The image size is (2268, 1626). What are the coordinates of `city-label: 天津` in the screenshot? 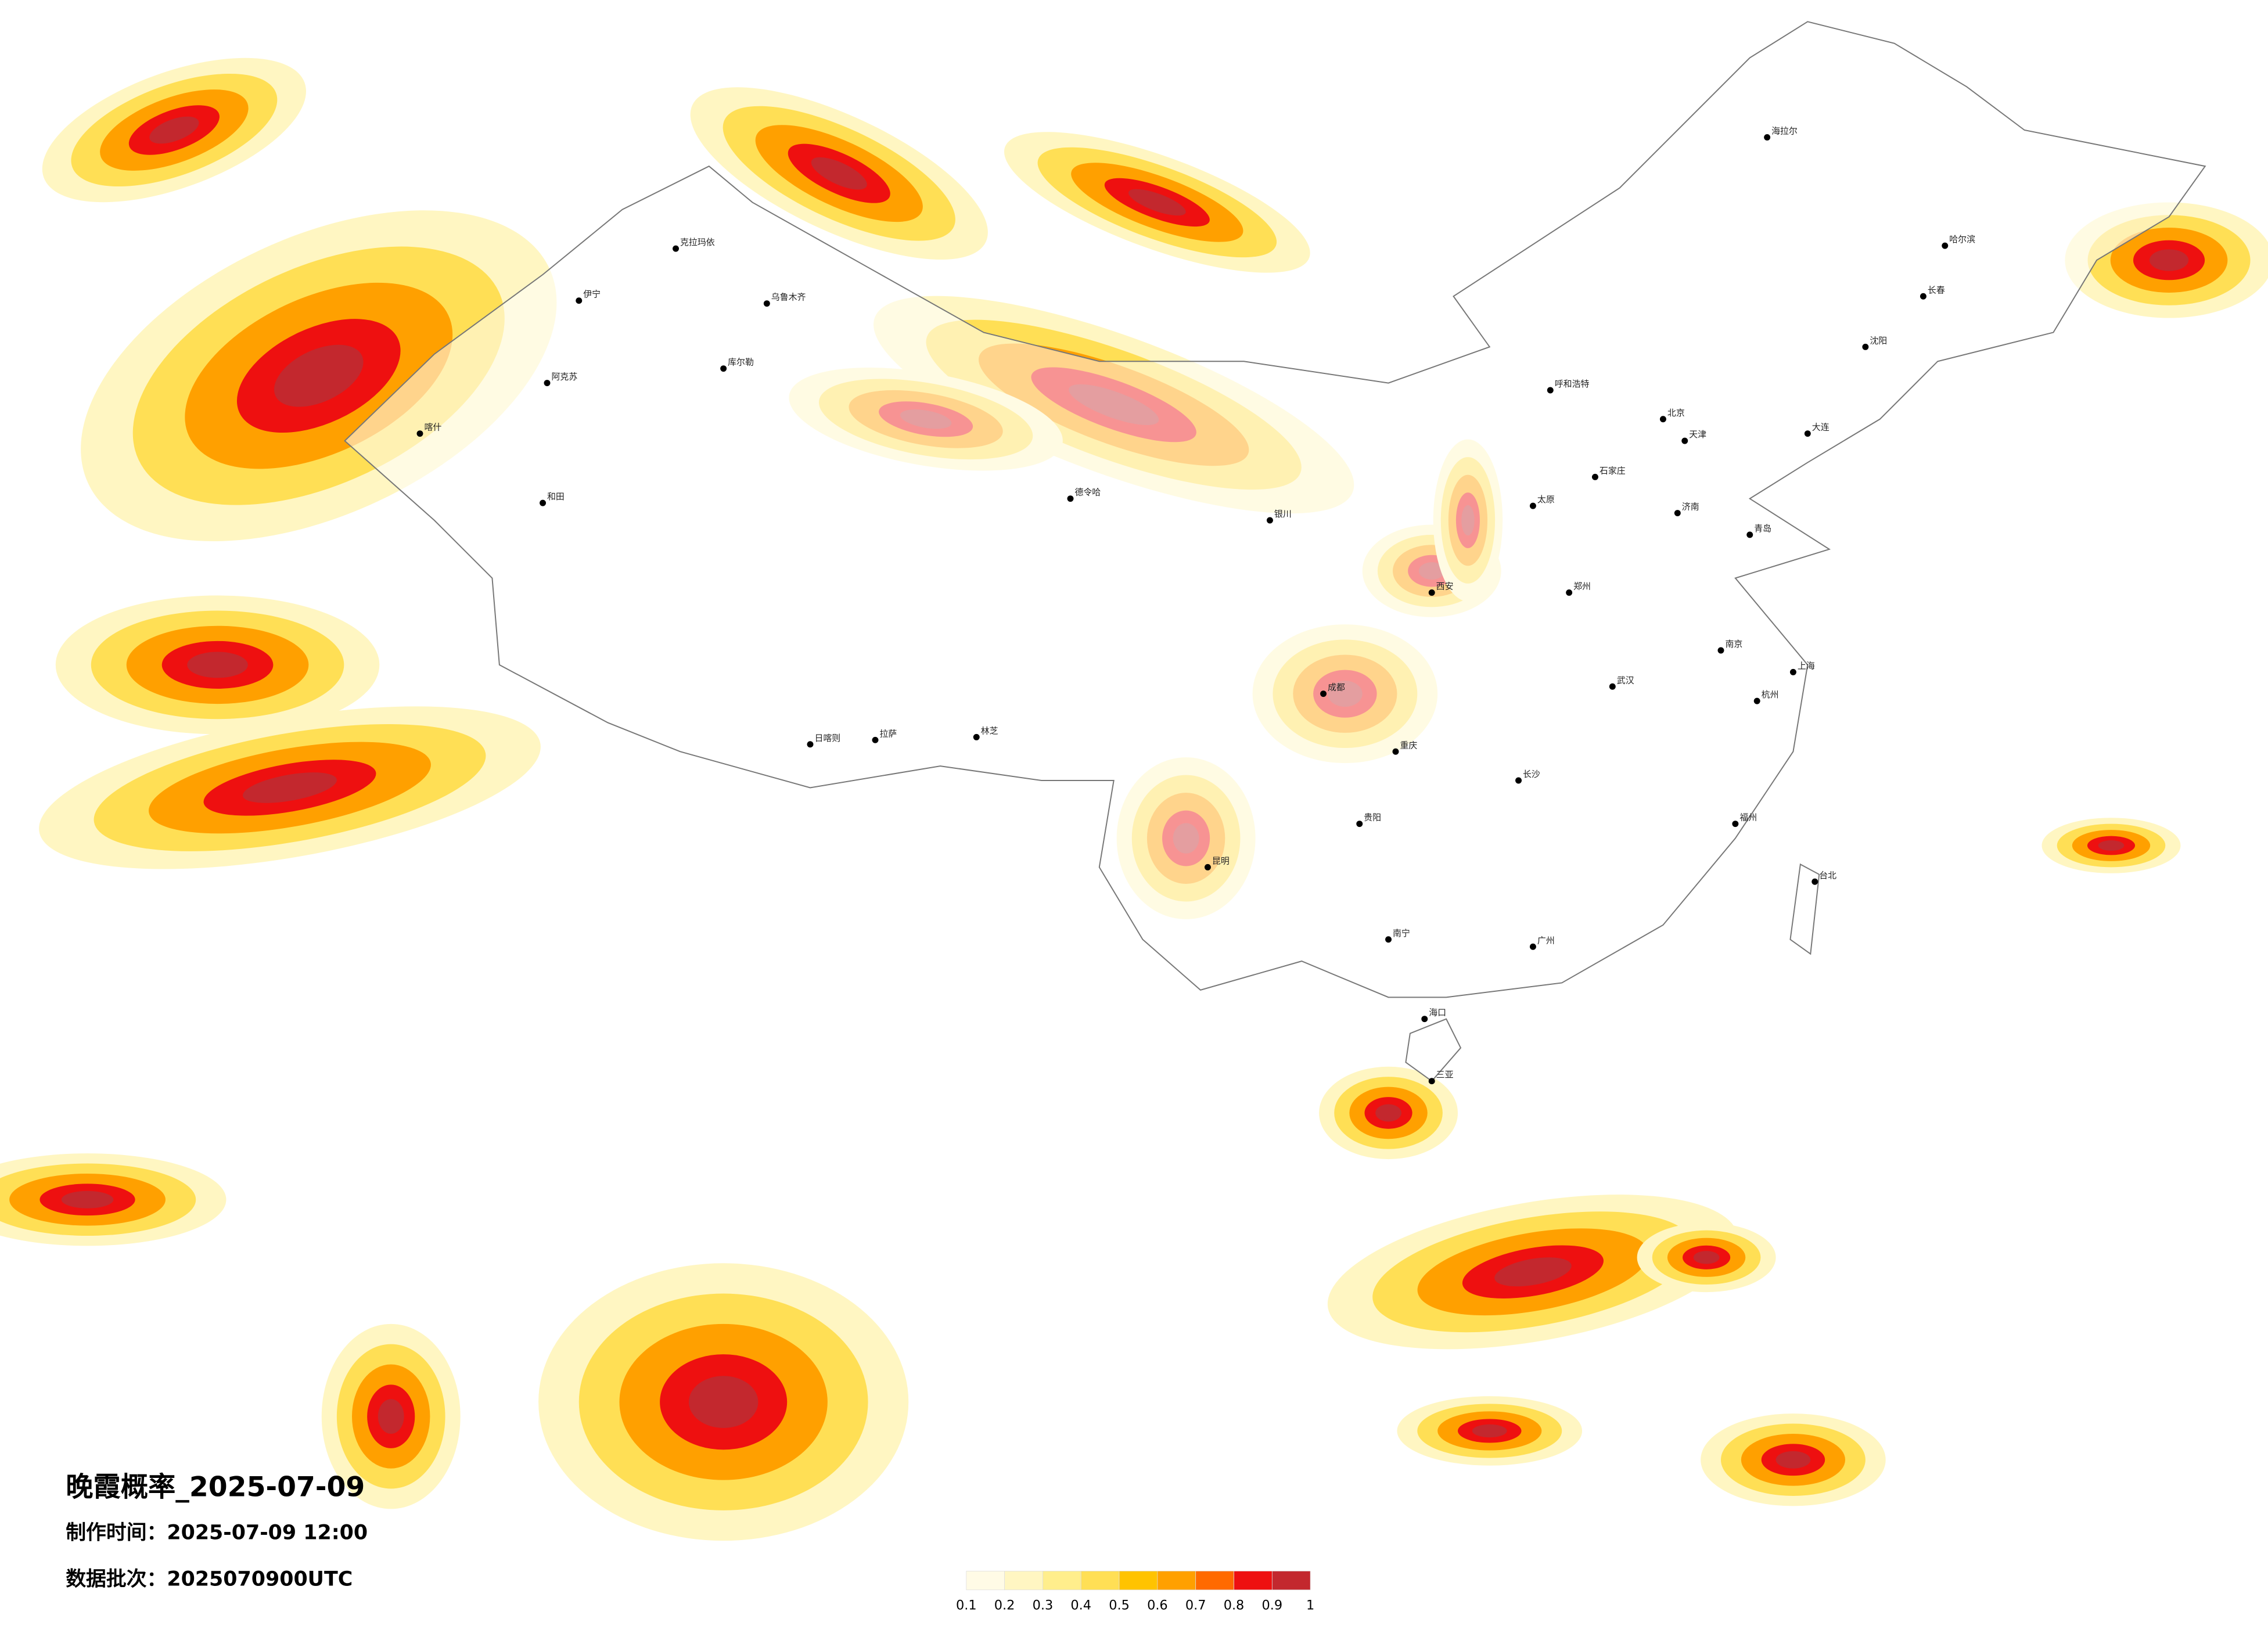 It's located at (1697, 434).